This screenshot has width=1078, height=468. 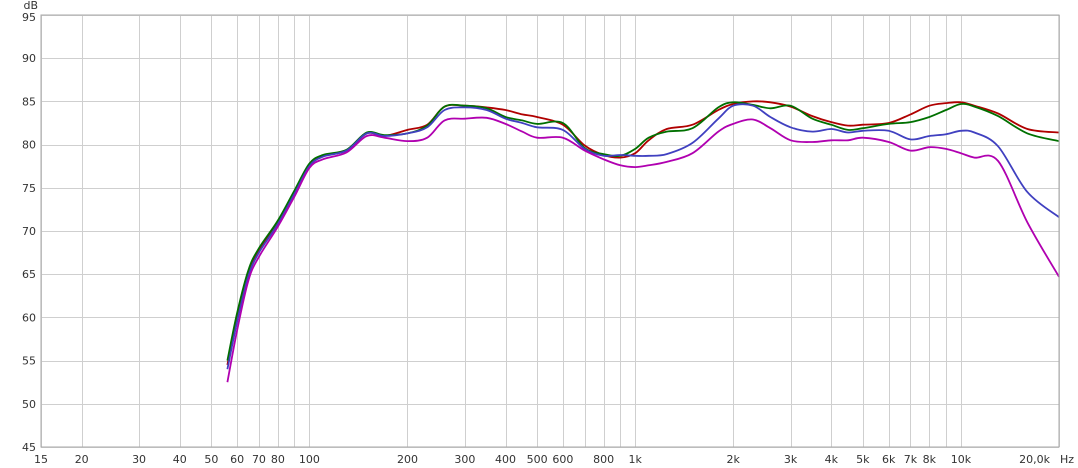 I want to click on x-tick-label: 600, so click(x=562, y=459).